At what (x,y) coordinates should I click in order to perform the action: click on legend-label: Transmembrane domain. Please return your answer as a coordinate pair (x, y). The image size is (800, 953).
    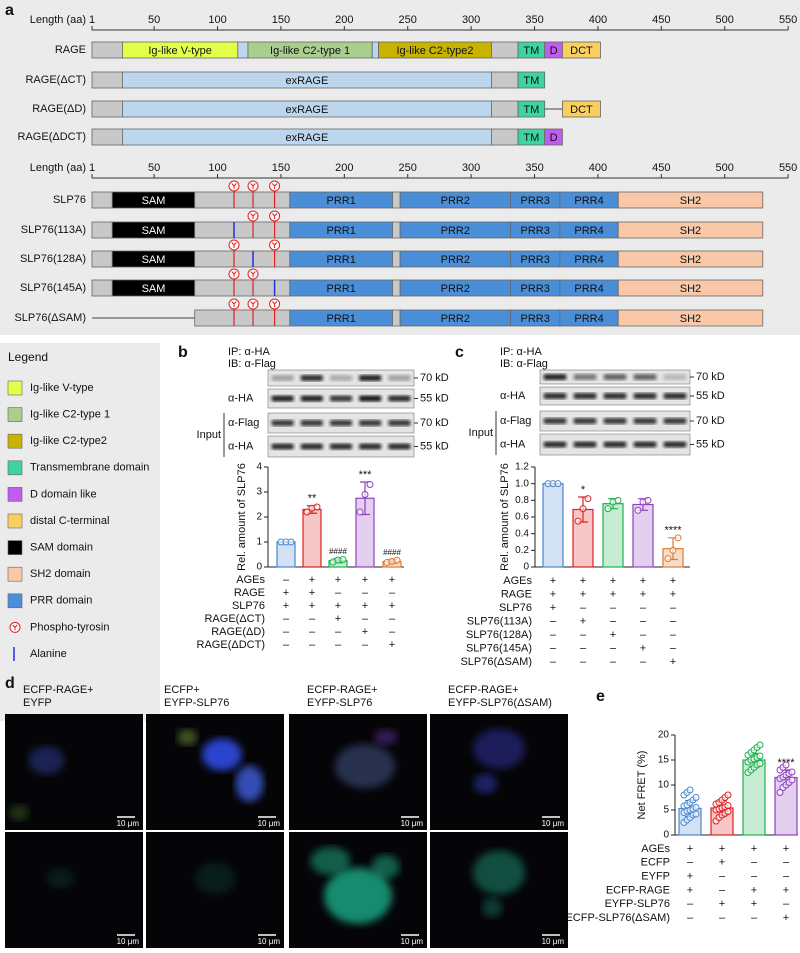
    Looking at the image, I should click on (89, 468).